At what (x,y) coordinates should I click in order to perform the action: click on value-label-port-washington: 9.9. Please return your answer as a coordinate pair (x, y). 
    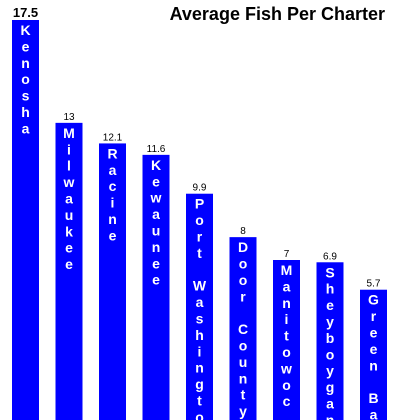
    Looking at the image, I should click on (200, 188).